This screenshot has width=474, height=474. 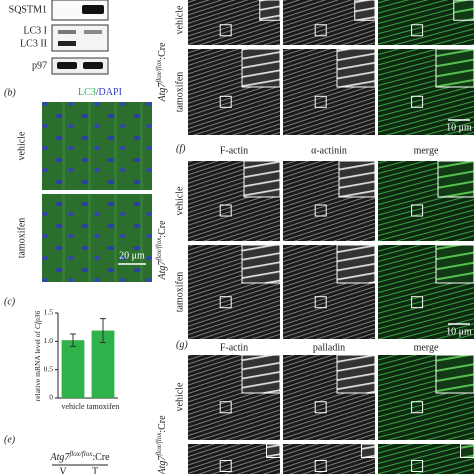 I want to click on column-header: palladin, so click(x=329, y=347).